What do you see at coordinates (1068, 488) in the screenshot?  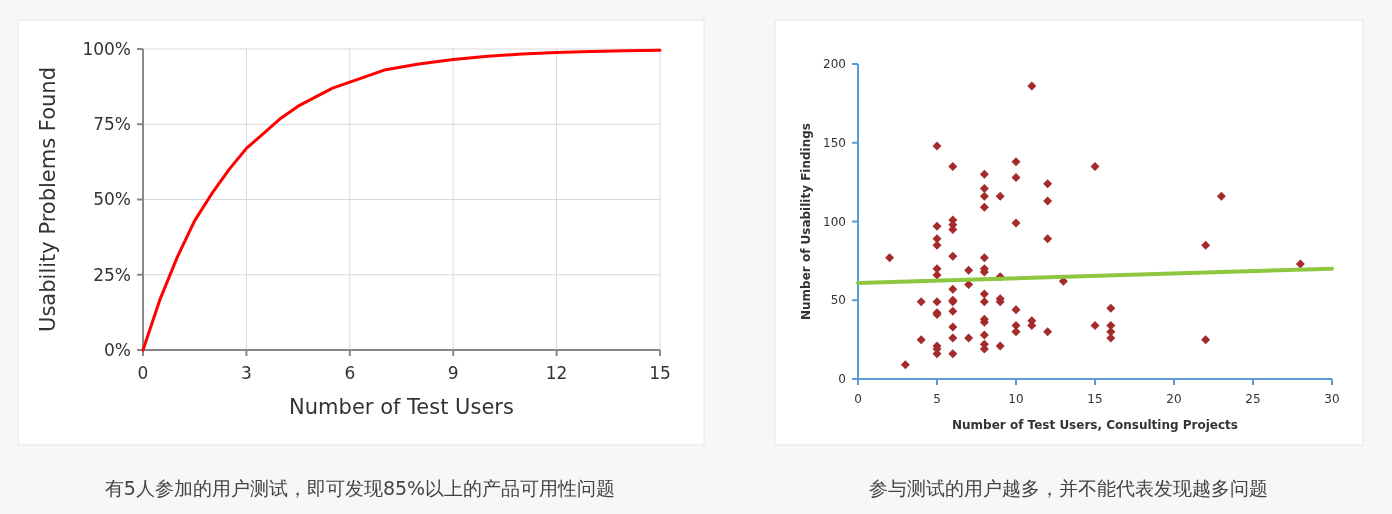 I see `text: 参与测试的用户越多，并不能代表发现越多问题` at bounding box center [1068, 488].